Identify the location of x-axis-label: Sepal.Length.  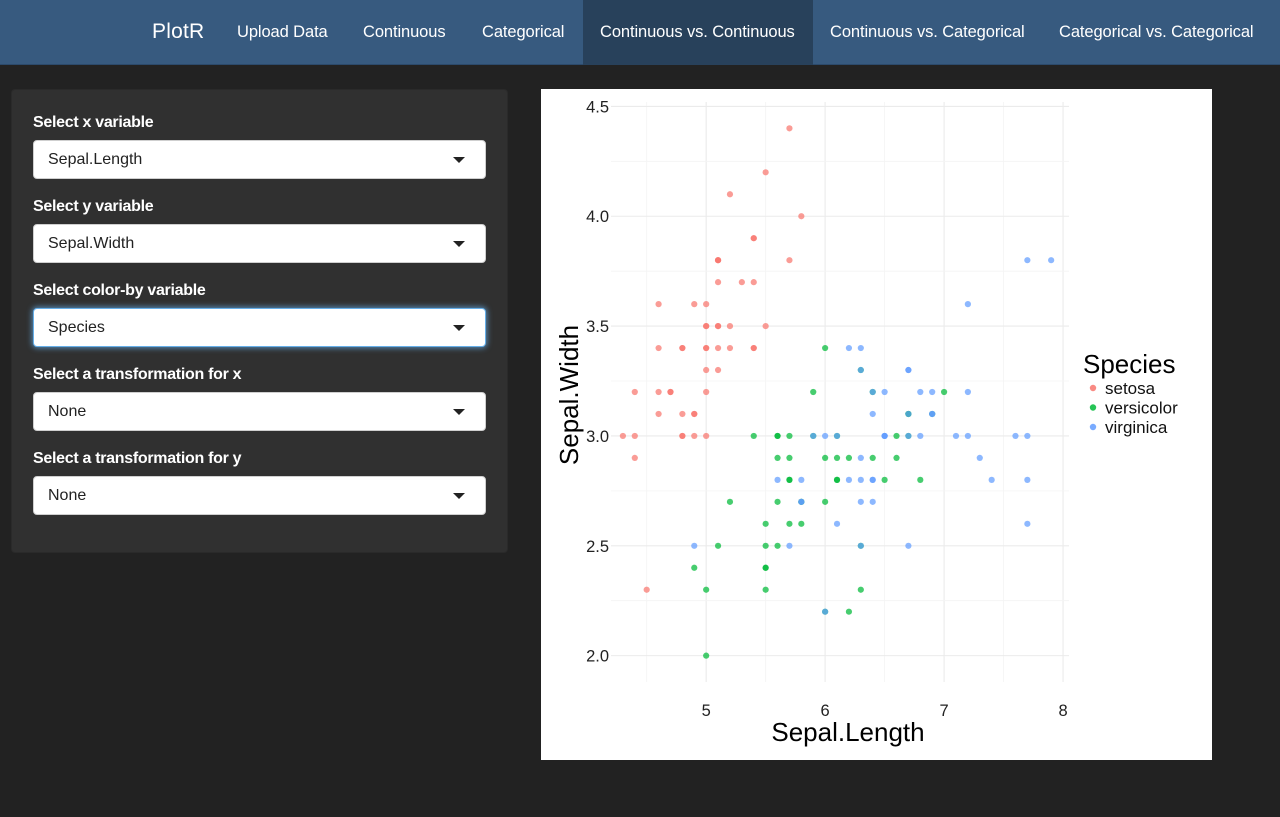
(847, 732).